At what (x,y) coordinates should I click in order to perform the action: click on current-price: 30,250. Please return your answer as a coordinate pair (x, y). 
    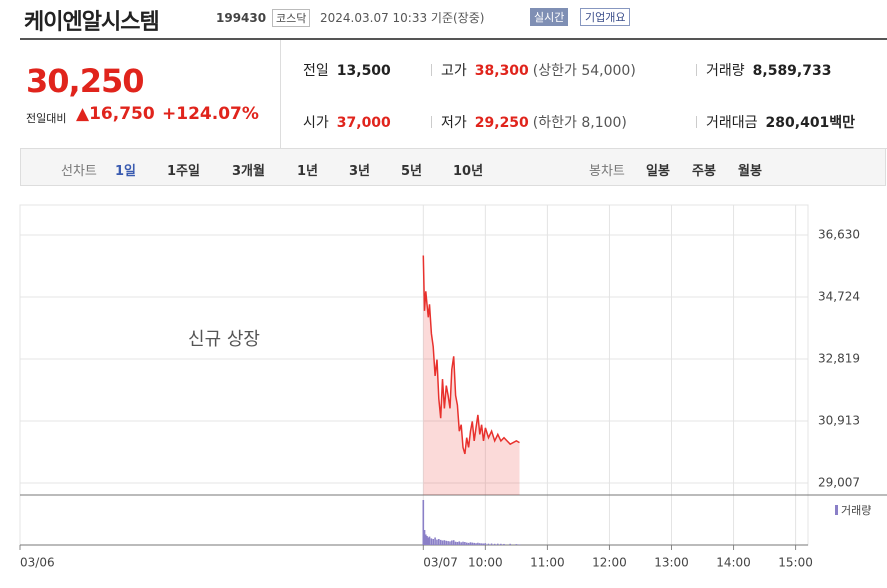
    Looking at the image, I should click on (85, 81).